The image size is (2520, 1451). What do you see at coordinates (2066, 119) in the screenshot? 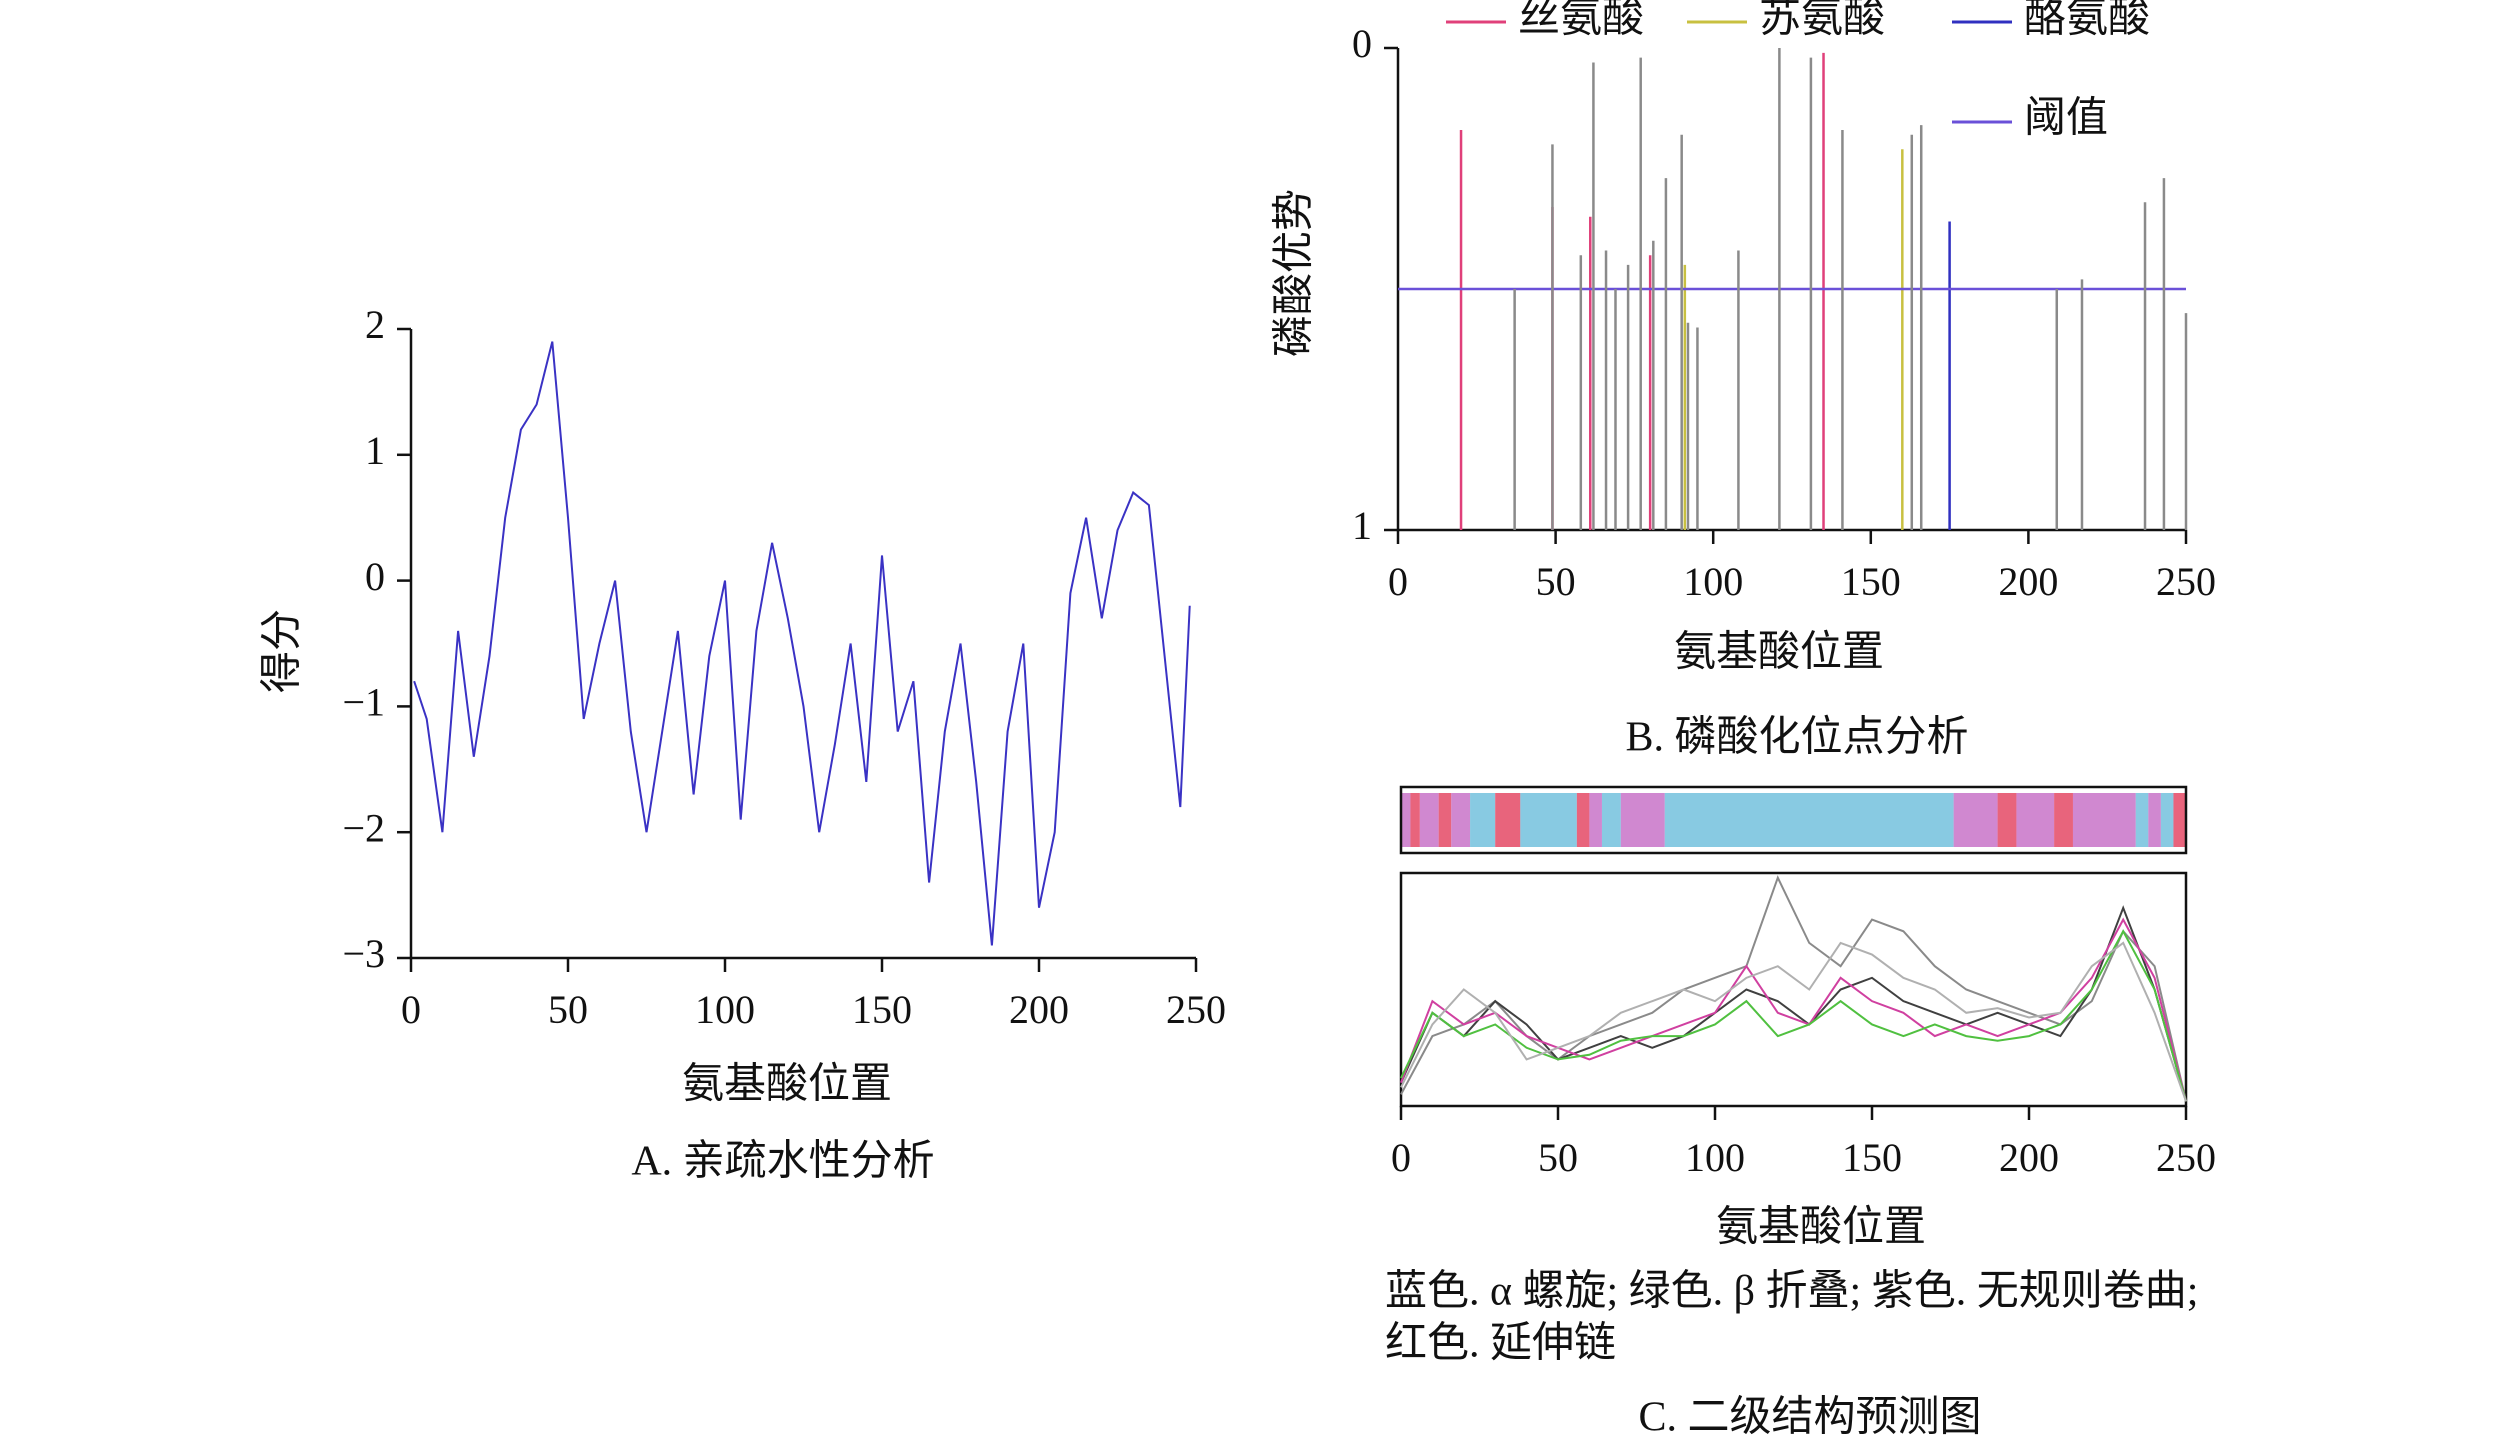
I see `legend-label: 阈值` at bounding box center [2066, 119].